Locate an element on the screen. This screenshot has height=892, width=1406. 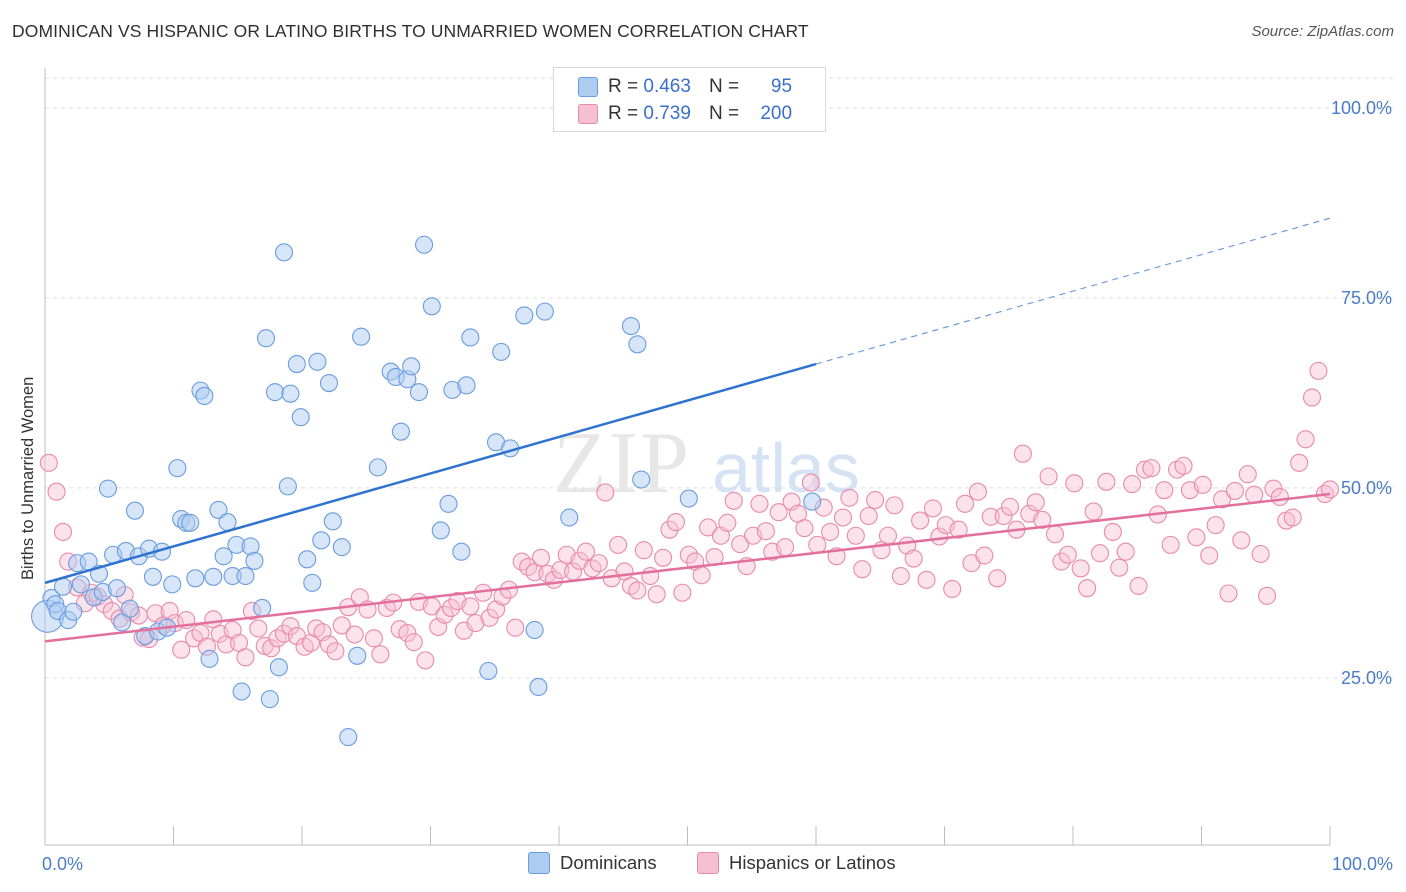
legend-item-hispanics: Hispanics or Latinos is located at coordinates (796, 863).